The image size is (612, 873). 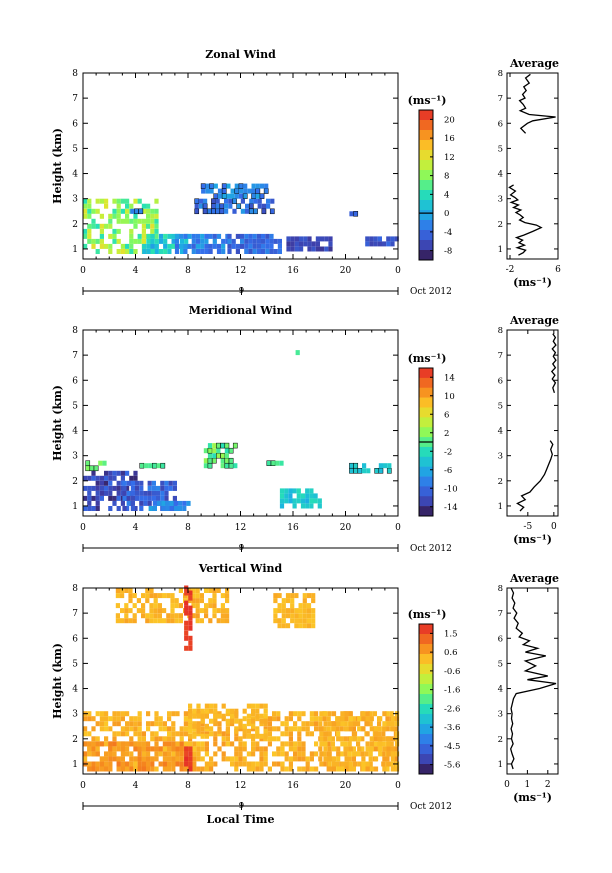 I want to click on x-tick-label: 0, so click(x=83, y=528).